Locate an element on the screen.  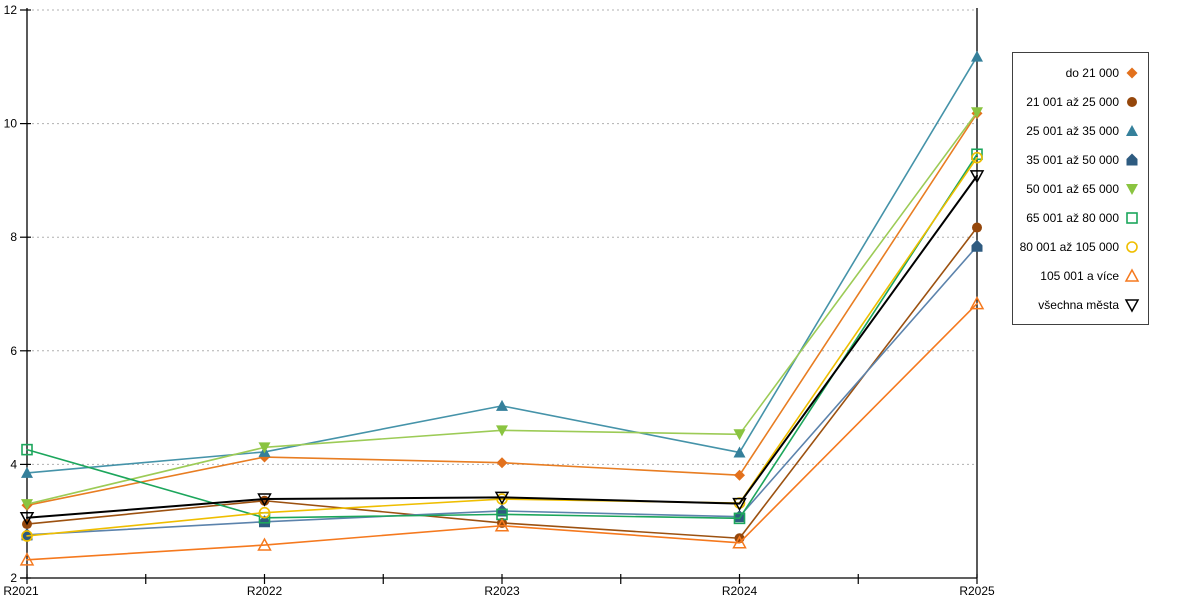
triangle-down-filled-legend-icon is located at coordinates (1132, 189).